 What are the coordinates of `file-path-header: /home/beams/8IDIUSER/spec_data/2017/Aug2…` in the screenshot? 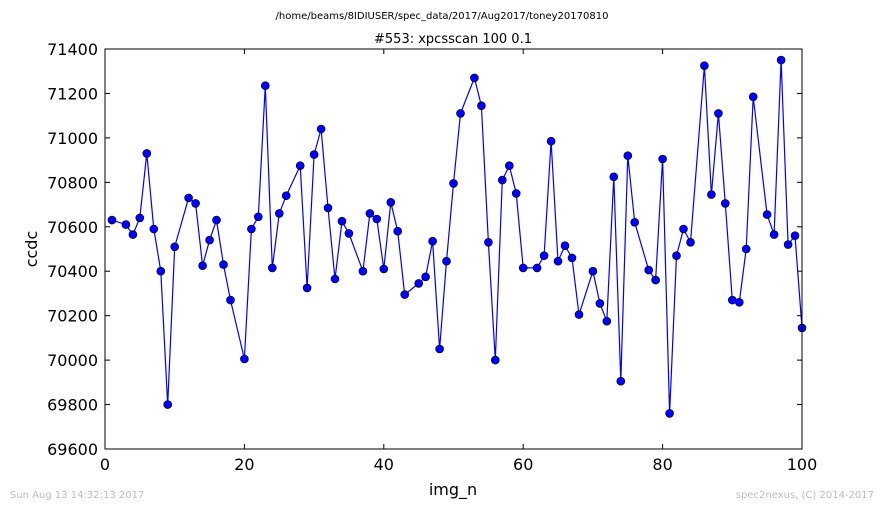 It's located at (442, 16).